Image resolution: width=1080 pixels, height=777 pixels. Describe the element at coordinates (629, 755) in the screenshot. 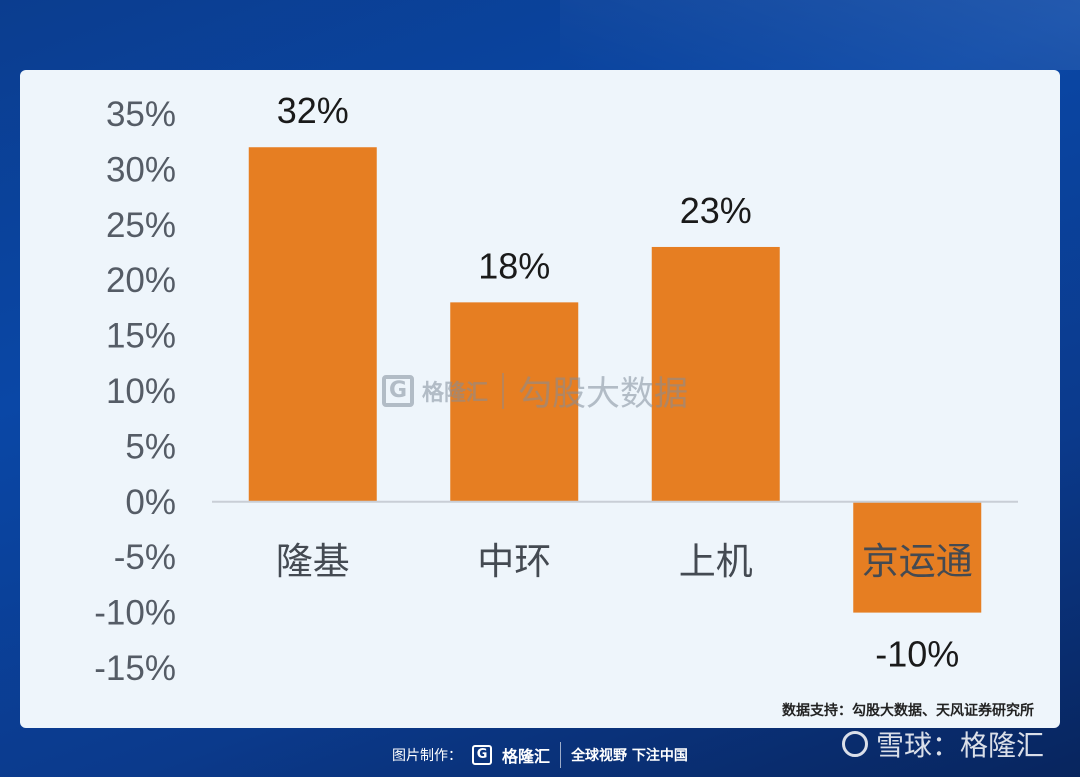

I see `footer-slogan: 全球视野 下注中国` at that location.